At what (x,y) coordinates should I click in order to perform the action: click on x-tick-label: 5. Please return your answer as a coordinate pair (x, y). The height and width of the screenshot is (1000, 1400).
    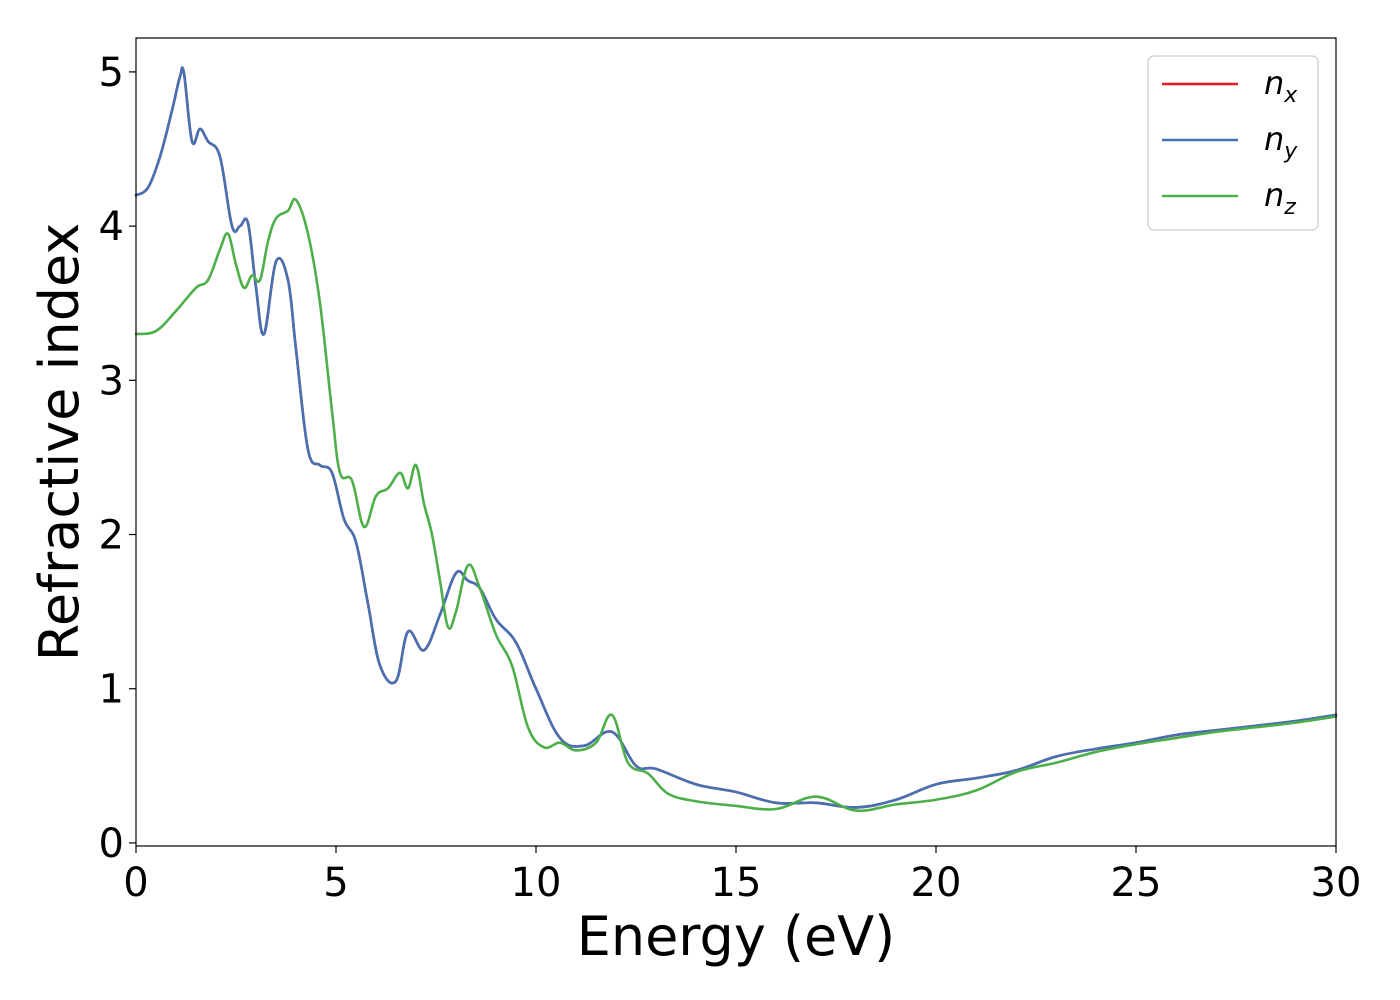
    Looking at the image, I should click on (335, 883).